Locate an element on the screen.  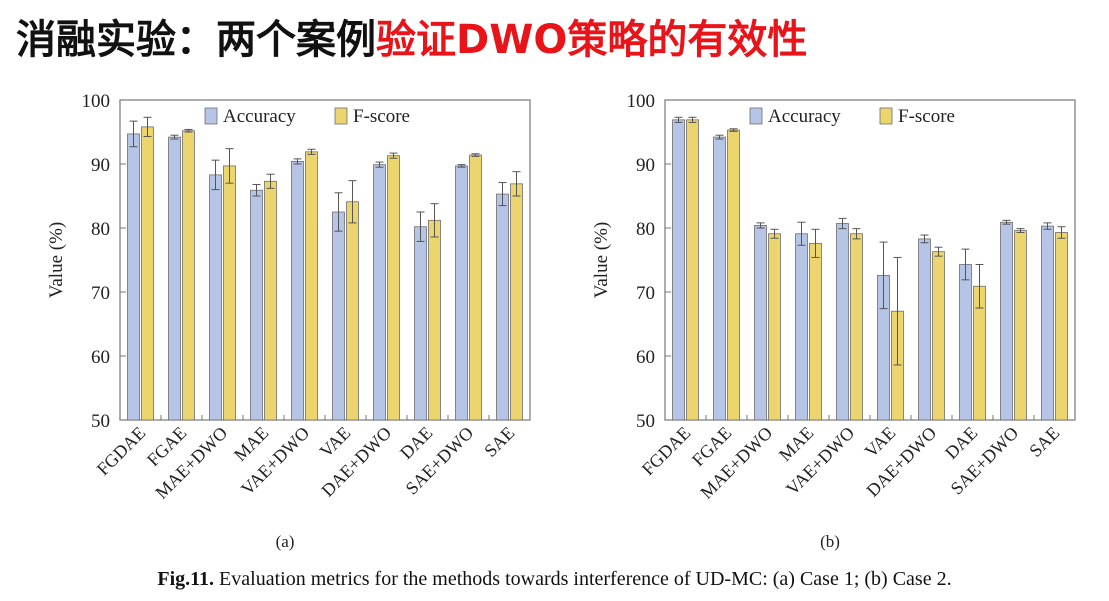
figure-number: Fig.11. is located at coordinates (186, 579).